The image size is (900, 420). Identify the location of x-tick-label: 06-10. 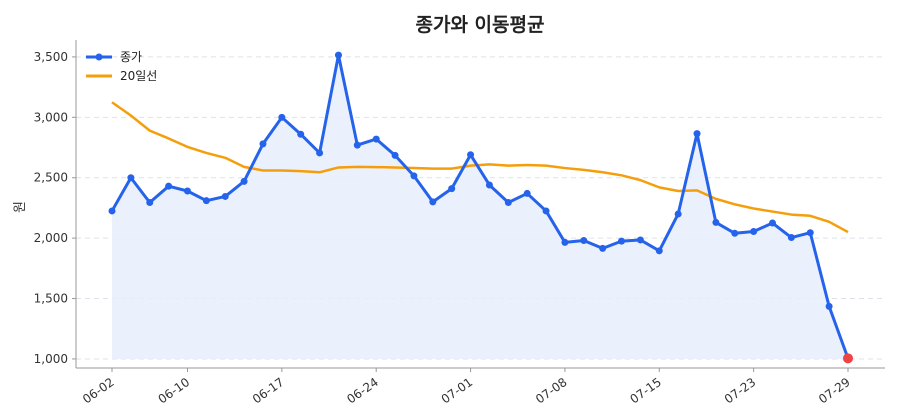
(174, 390).